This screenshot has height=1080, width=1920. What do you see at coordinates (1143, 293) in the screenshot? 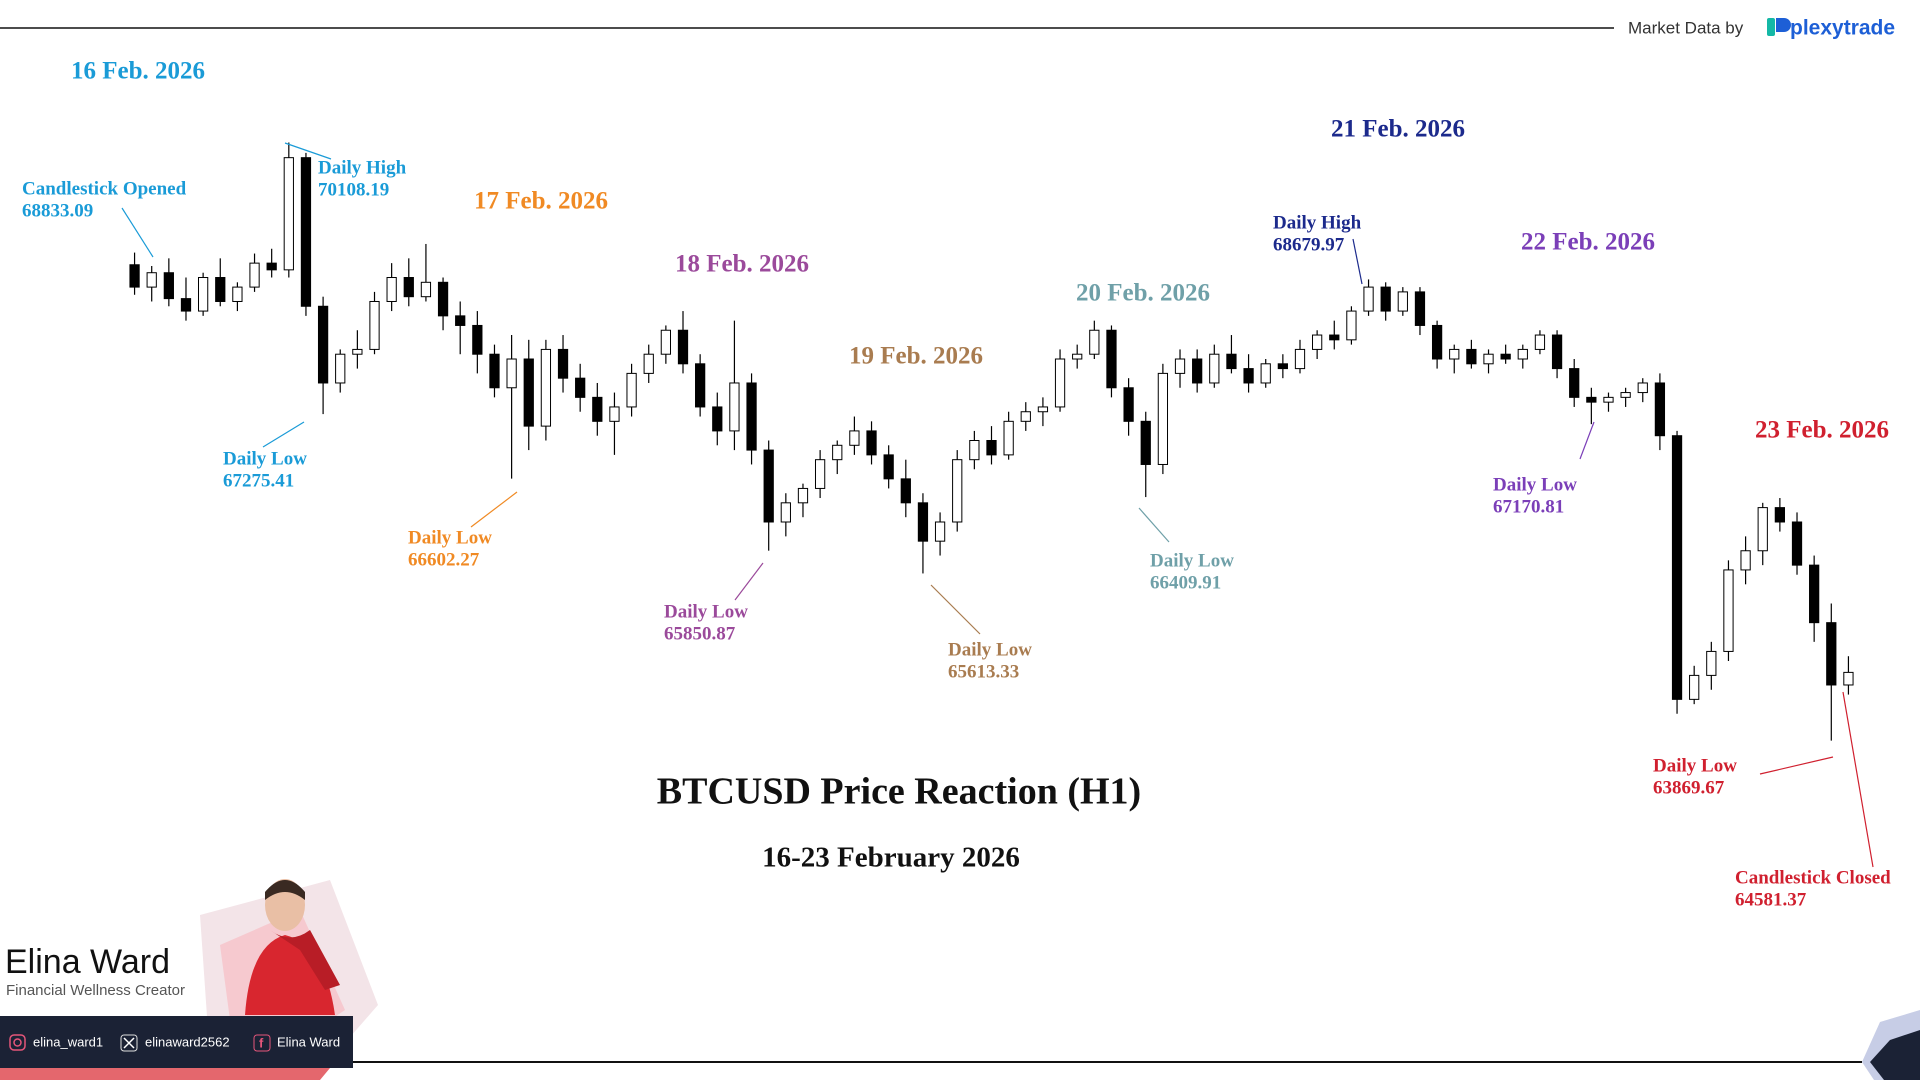
I see `day-label: 20 Feb. 2026` at bounding box center [1143, 293].